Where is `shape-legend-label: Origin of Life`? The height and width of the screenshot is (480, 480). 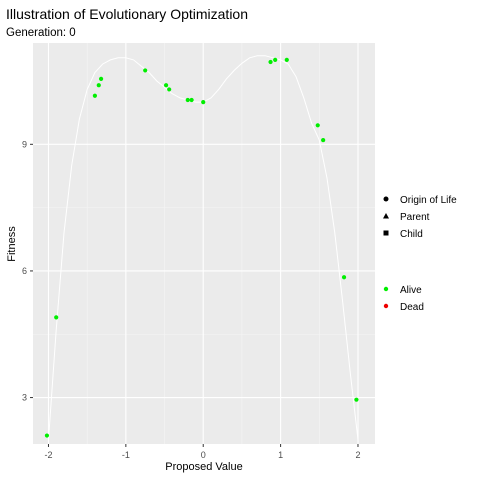 shape-legend-label: Origin of Life is located at coordinates (428, 200).